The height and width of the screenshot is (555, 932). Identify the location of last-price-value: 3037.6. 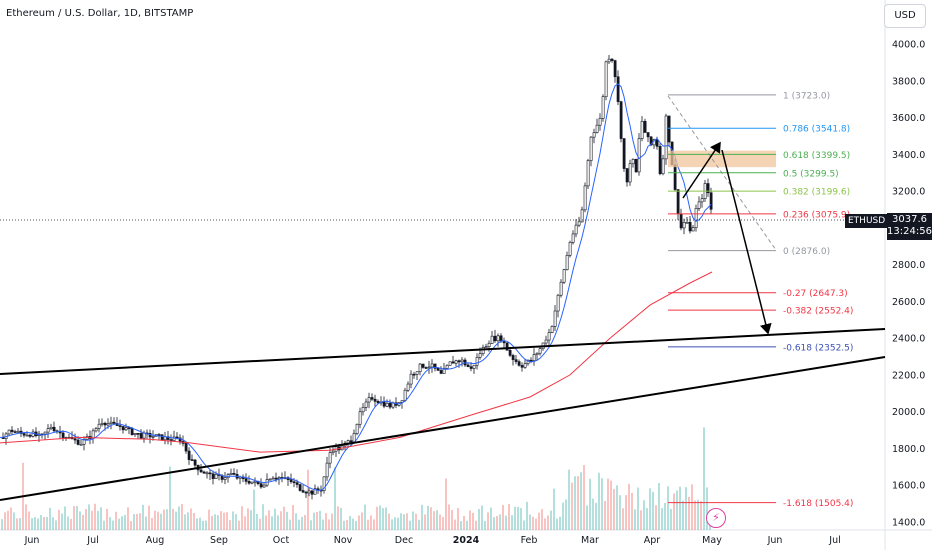
(909, 219).